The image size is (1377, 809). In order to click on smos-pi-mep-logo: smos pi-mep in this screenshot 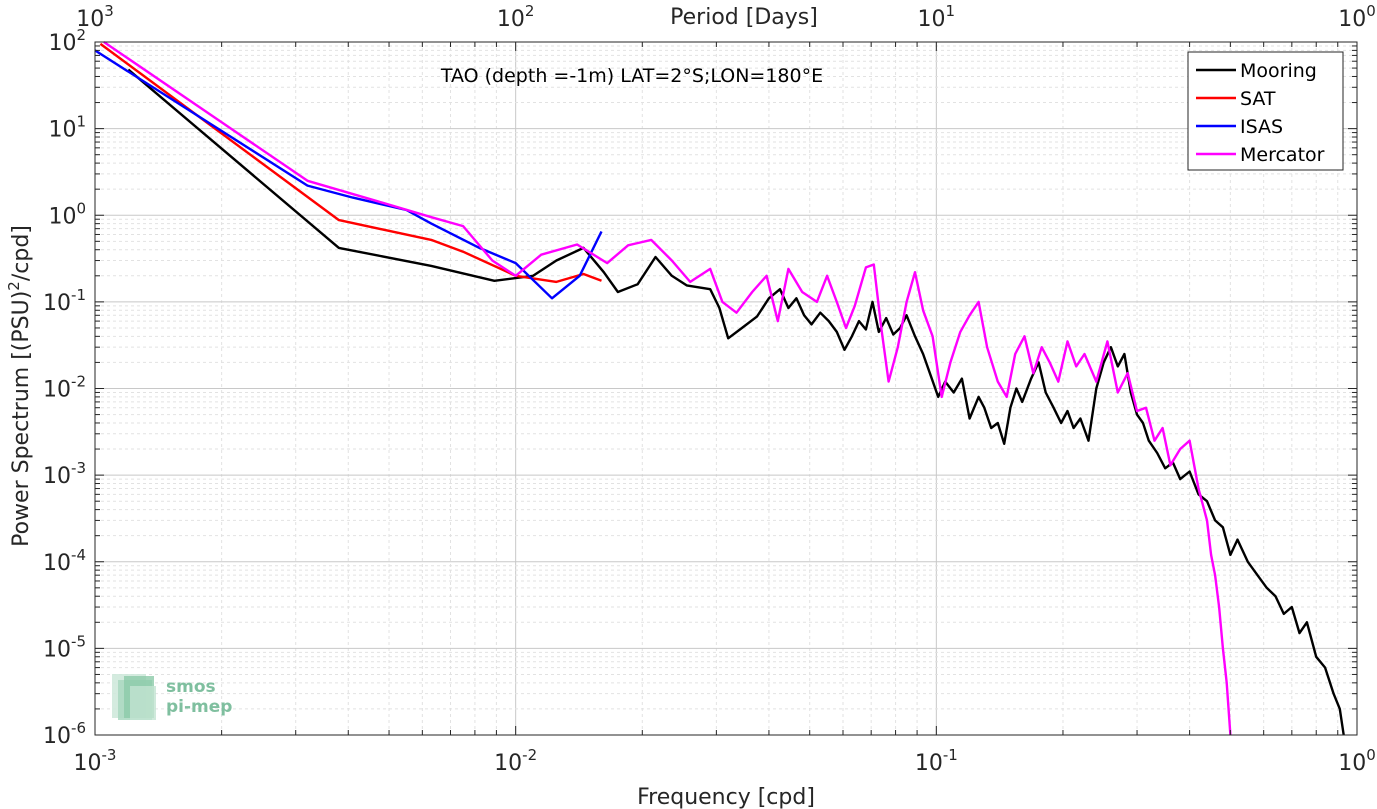, I will do `click(172, 697)`.